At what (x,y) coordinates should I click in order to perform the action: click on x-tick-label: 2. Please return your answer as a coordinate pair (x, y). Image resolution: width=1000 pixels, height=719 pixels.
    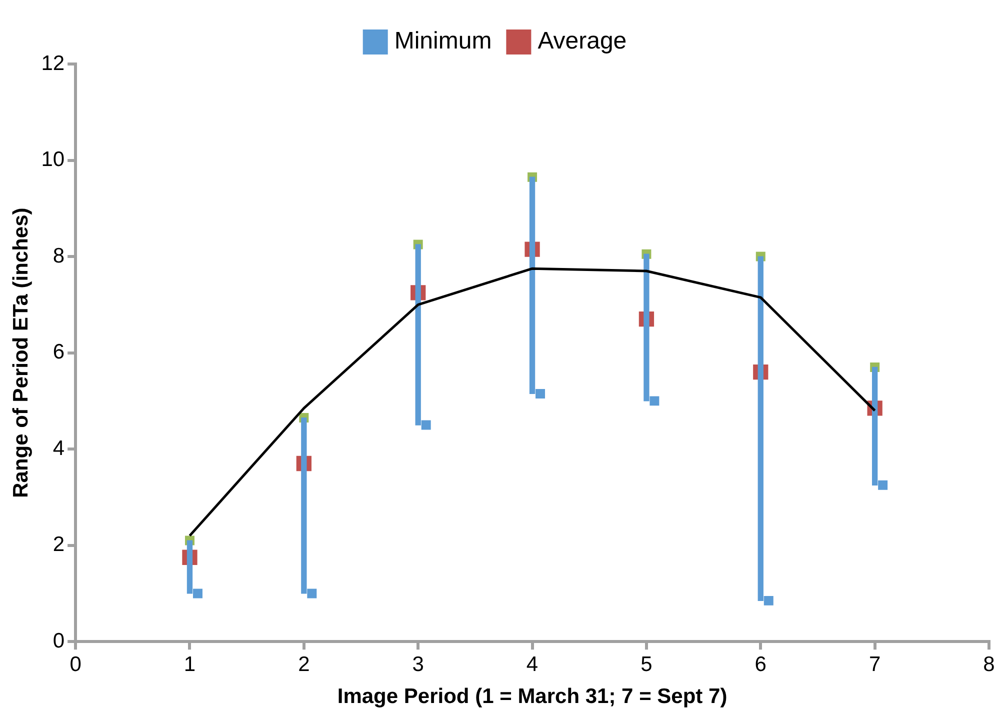
    Looking at the image, I should click on (304, 664).